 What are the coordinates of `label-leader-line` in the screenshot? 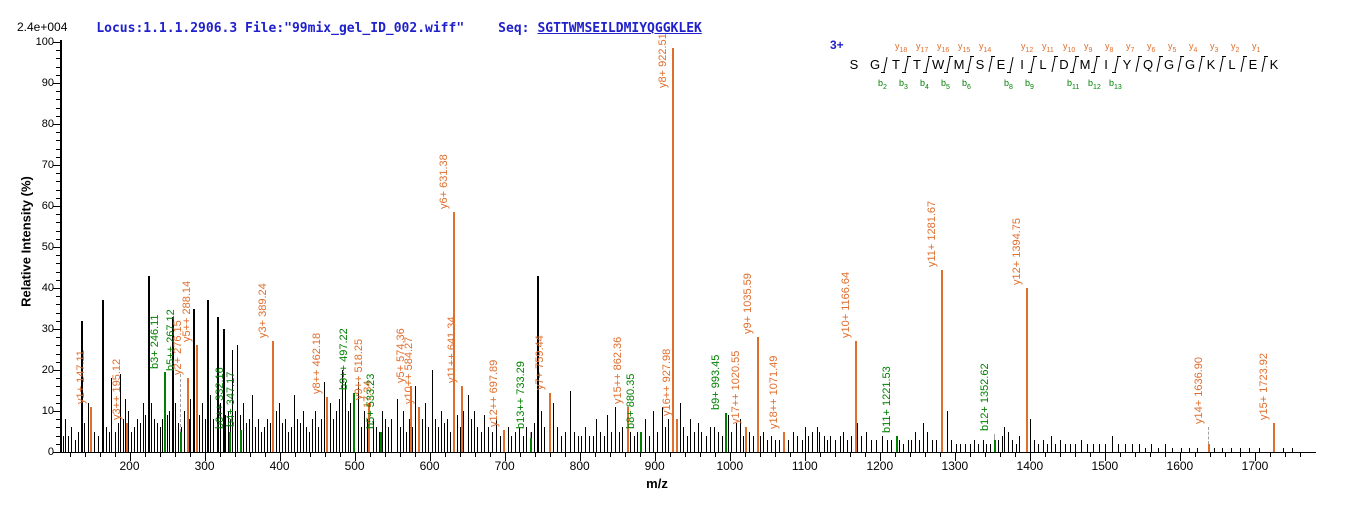 It's located at (1208, 435).